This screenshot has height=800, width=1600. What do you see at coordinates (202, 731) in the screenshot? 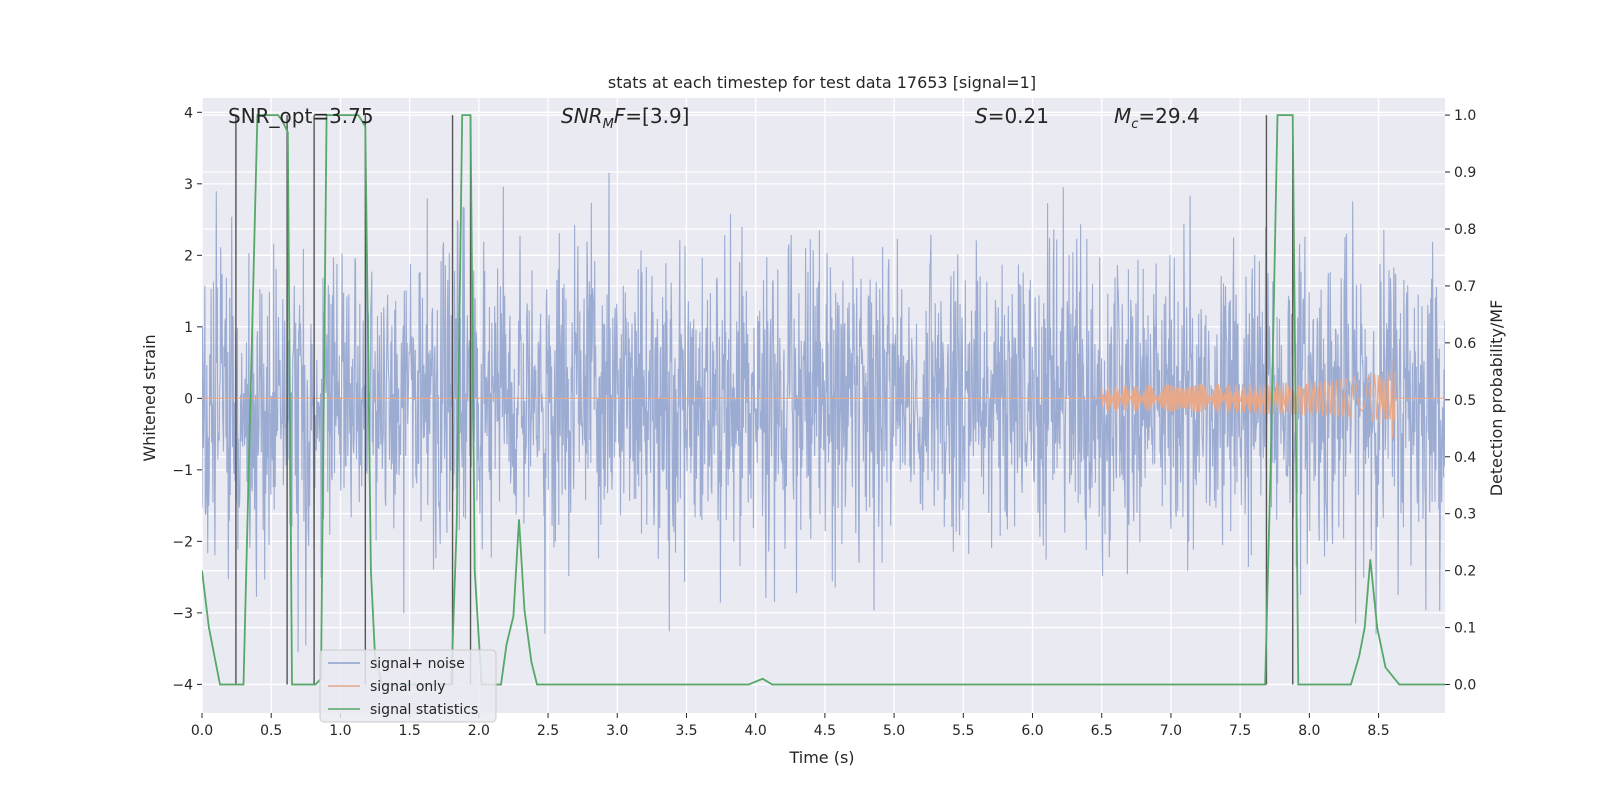
I see `x-tick-label: 0.0` at bounding box center [202, 731].